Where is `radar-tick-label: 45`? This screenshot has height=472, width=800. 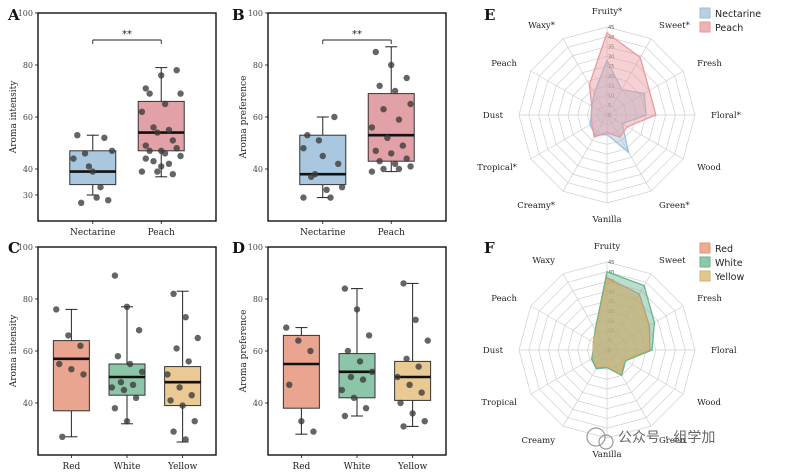
radar-tick-label: 45 is located at coordinates (611, 28).